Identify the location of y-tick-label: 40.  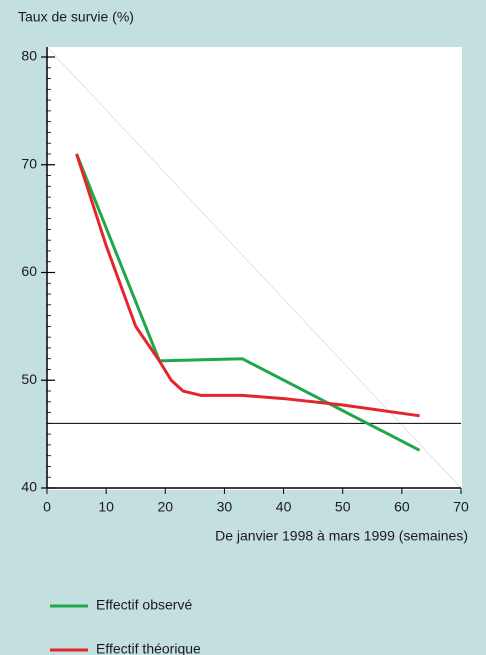
(29, 487).